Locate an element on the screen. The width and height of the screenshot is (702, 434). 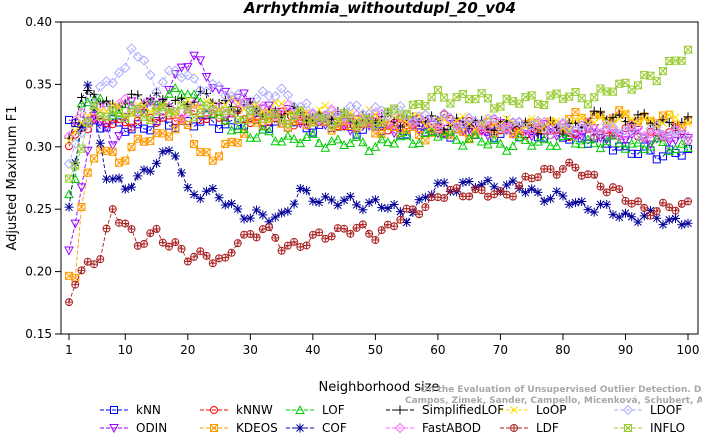
legend-label: LoOP is located at coordinates (551, 410).